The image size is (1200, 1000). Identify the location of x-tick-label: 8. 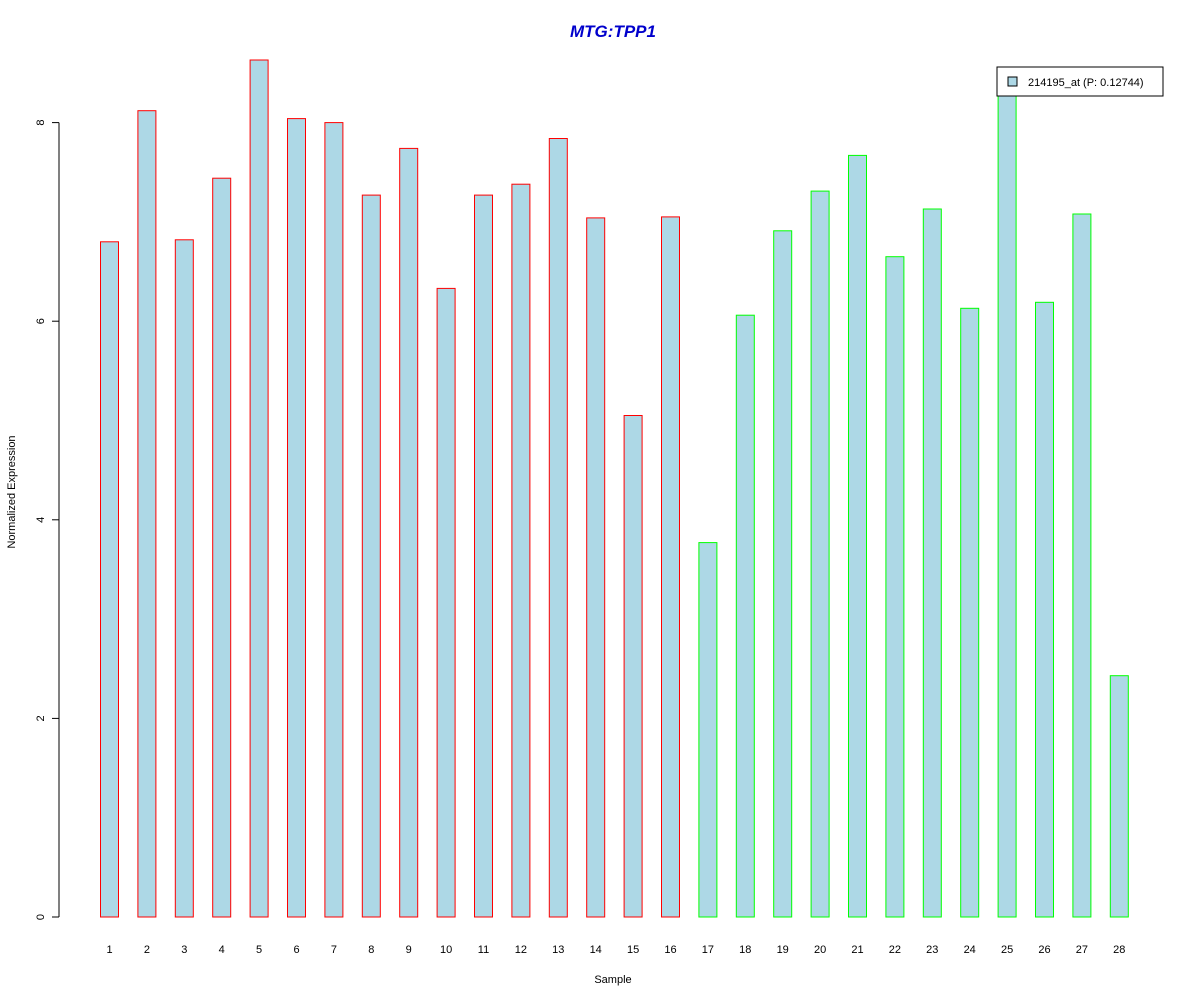
(371, 950).